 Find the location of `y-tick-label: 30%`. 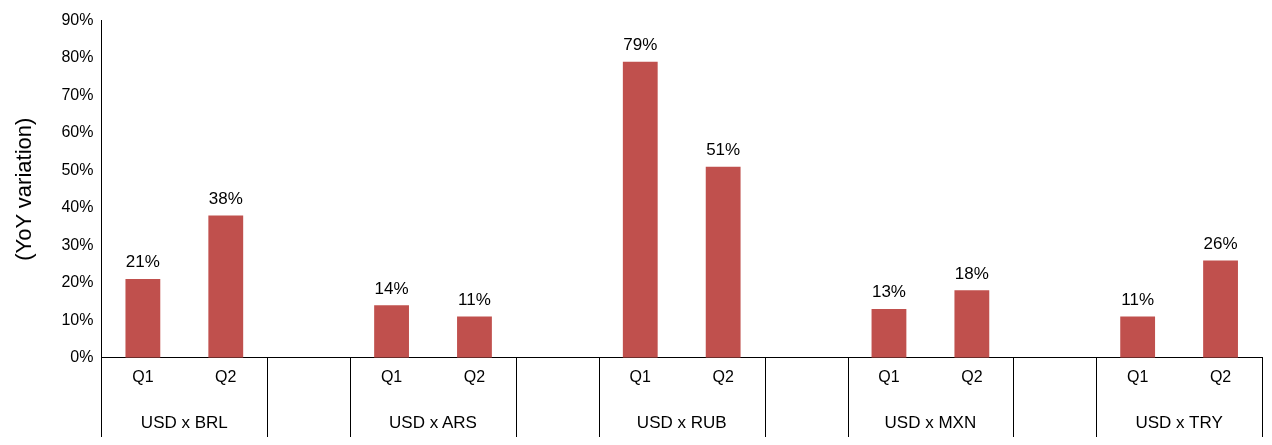

y-tick-label: 30% is located at coordinates (77, 244).